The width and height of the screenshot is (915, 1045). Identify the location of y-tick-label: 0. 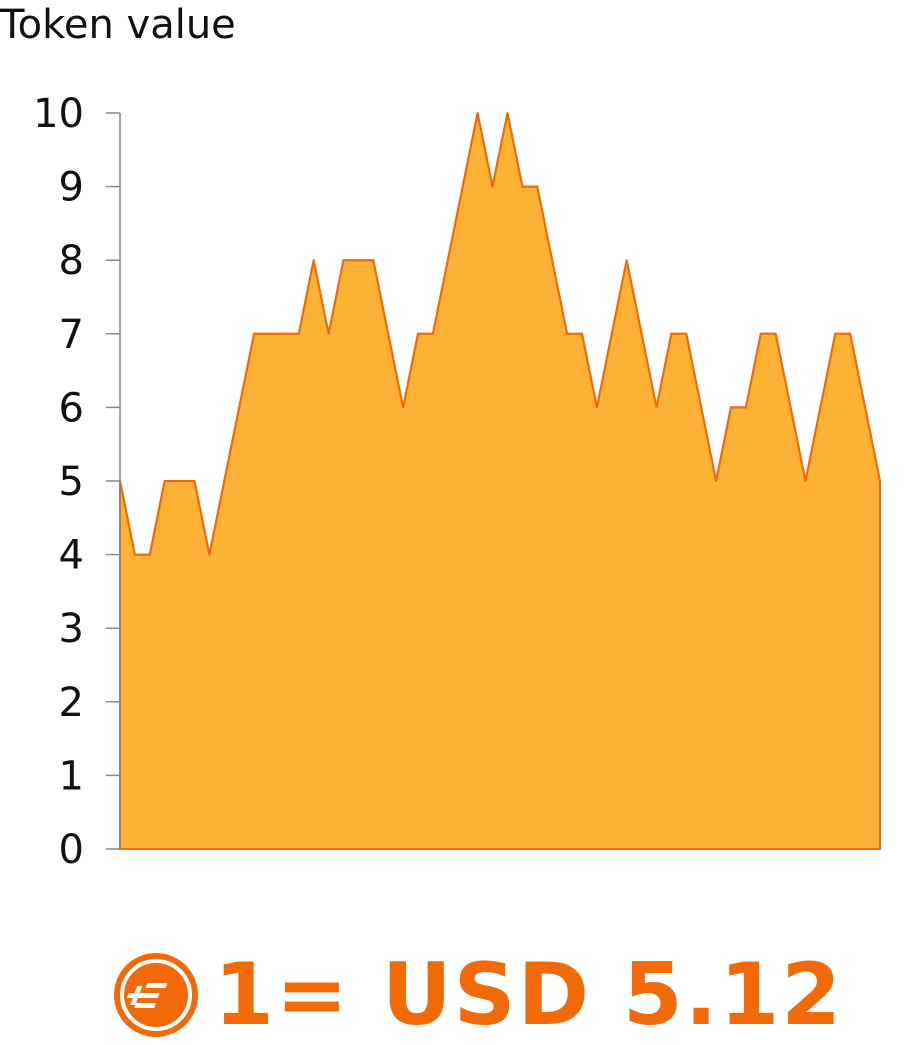
(71, 850).